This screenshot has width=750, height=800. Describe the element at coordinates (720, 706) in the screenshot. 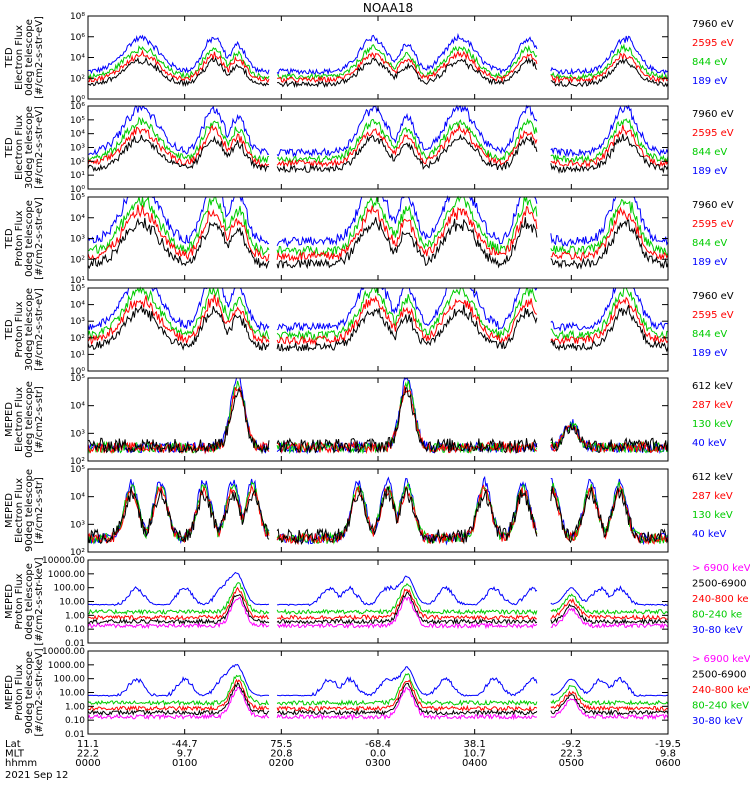

I see `legend-entry: 80-240 keV` at that location.